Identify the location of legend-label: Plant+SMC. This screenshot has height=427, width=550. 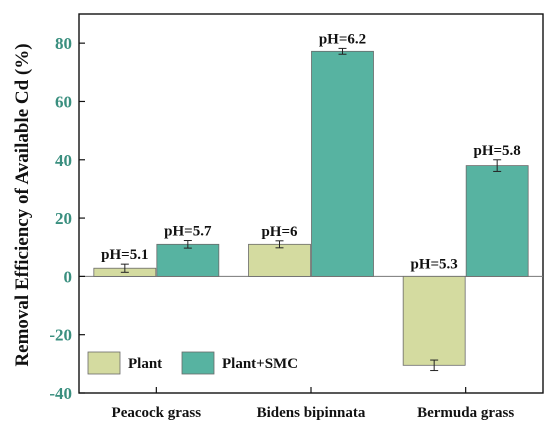
(260, 364).